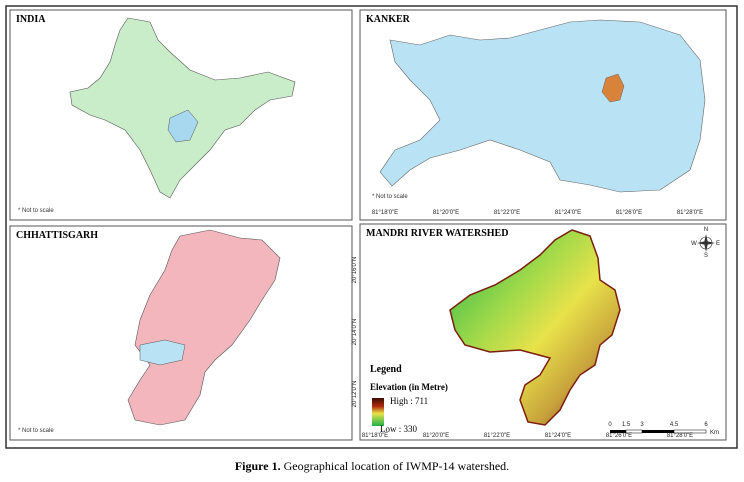 The height and width of the screenshot is (482, 744). What do you see at coordinates (398, 429) in the screenshot?
I see `legend-low: Low : 330` at bounding box center [398, 429].